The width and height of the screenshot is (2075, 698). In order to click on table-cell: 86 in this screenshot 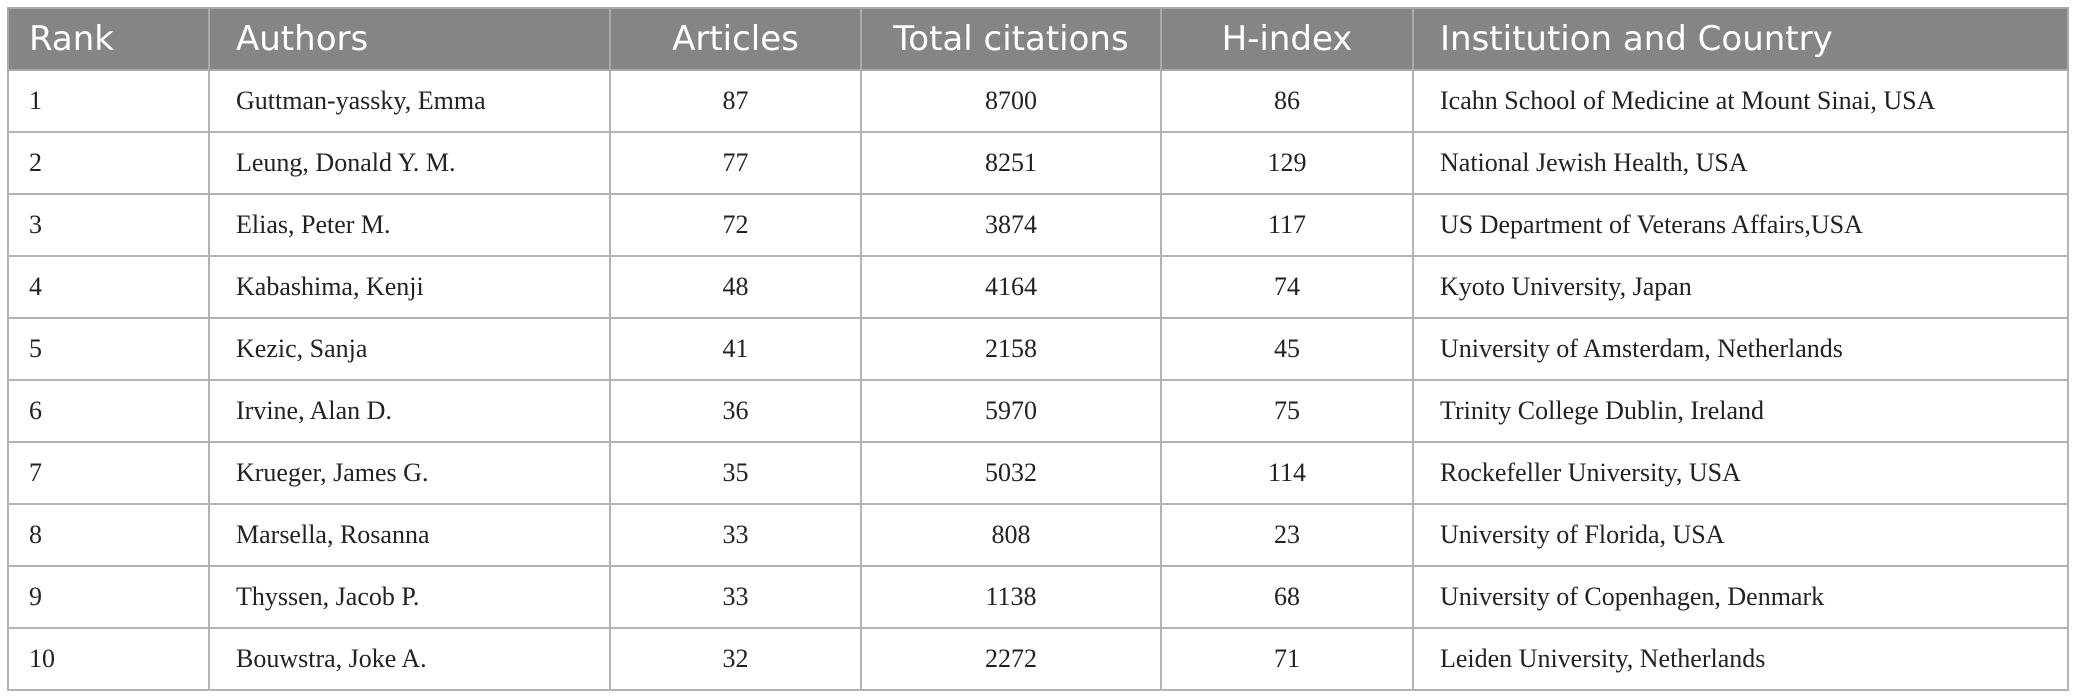, I will do `click(1287, 101)`.